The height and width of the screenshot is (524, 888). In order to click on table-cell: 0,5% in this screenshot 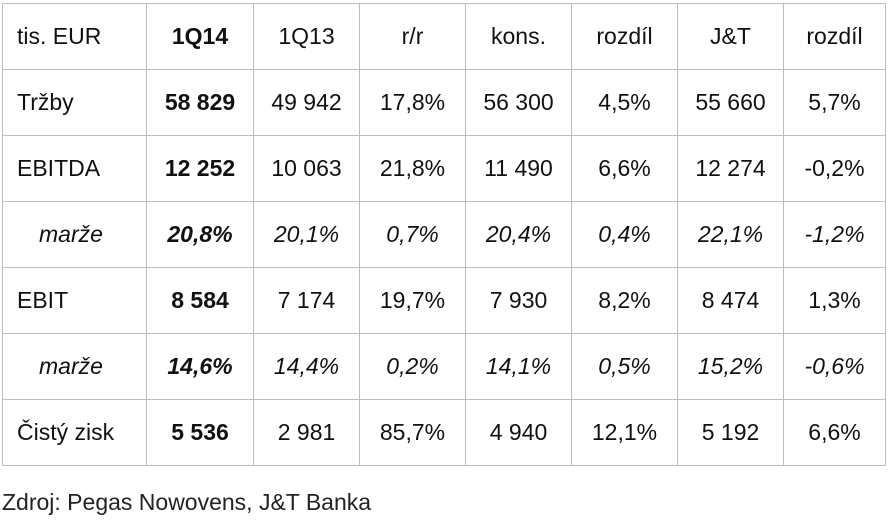, I will do `click(624, 366)`.